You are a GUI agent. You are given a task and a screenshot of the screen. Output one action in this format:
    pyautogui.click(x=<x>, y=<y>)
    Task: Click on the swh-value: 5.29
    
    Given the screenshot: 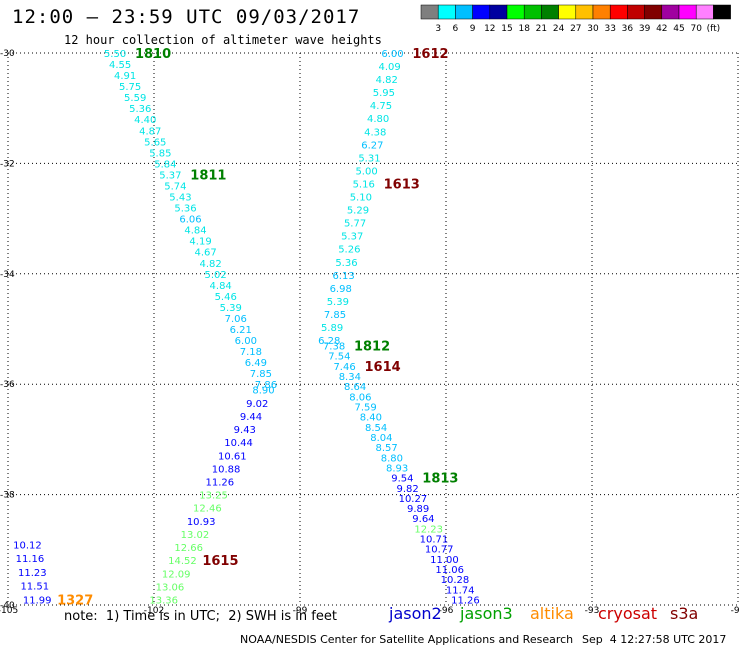 What is the action you would take?
    pyautogui.click(x=358, y=211)
    